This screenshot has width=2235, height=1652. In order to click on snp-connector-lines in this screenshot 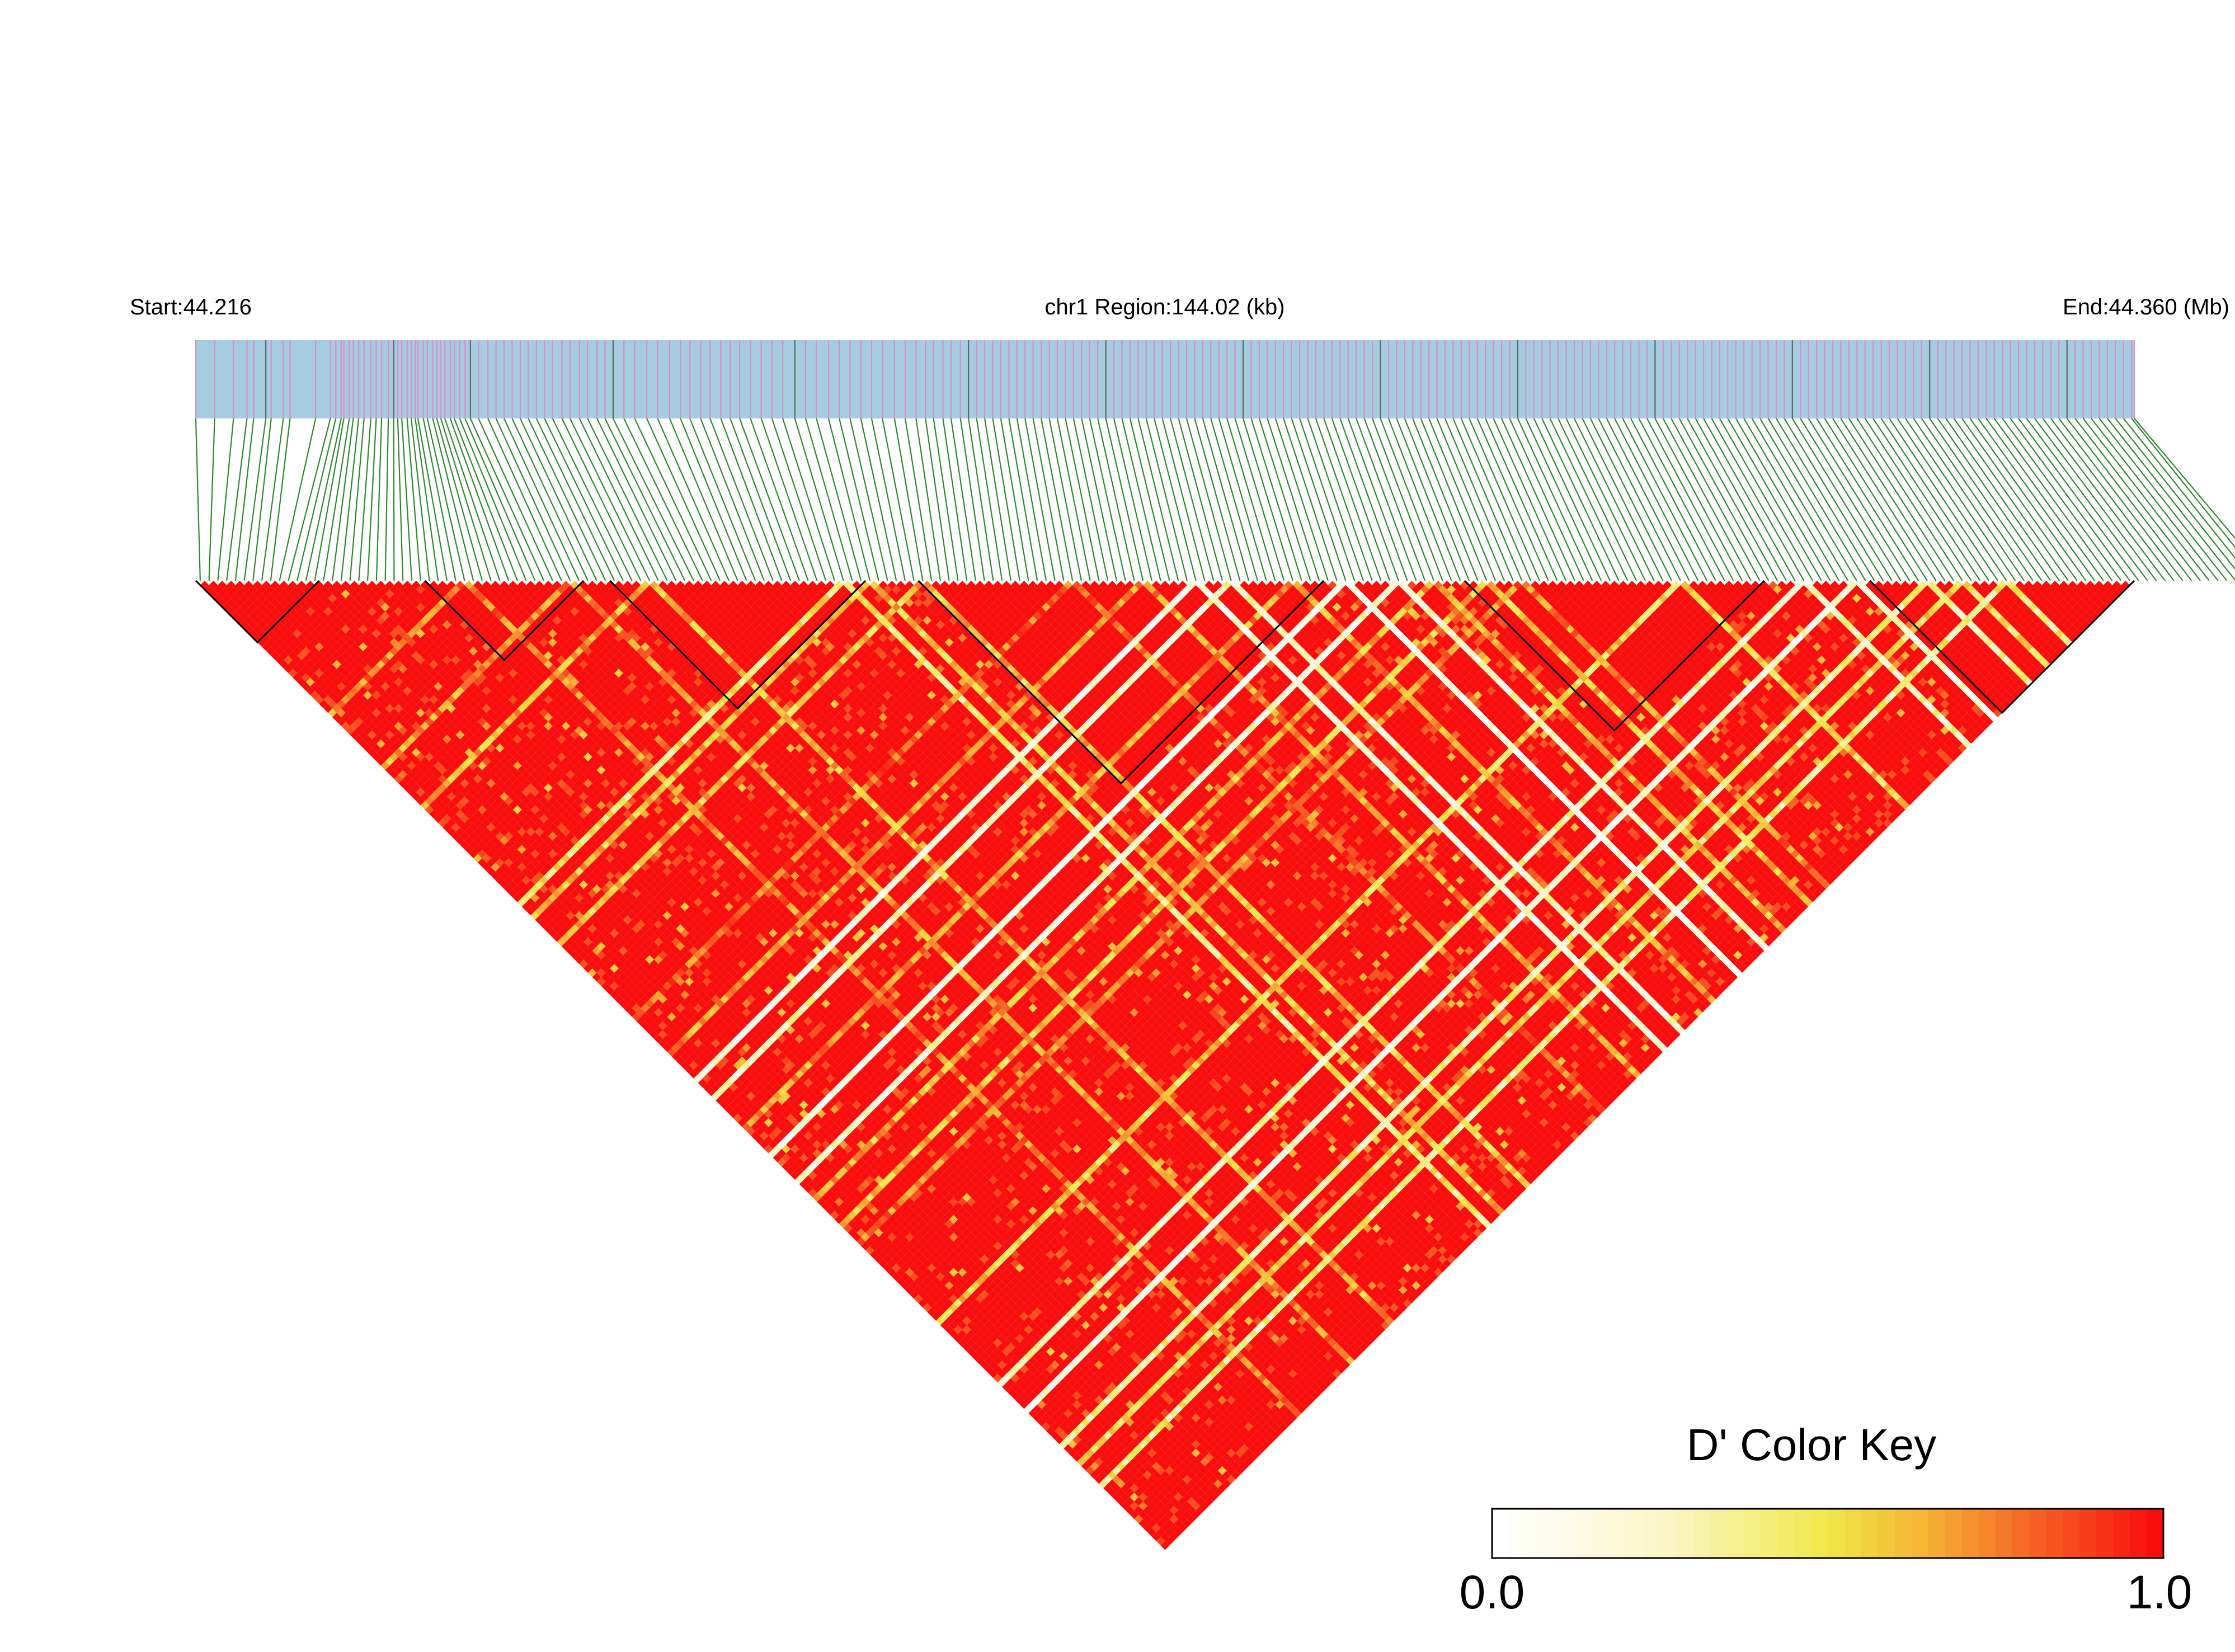, I will do `click(1215, 500)`.